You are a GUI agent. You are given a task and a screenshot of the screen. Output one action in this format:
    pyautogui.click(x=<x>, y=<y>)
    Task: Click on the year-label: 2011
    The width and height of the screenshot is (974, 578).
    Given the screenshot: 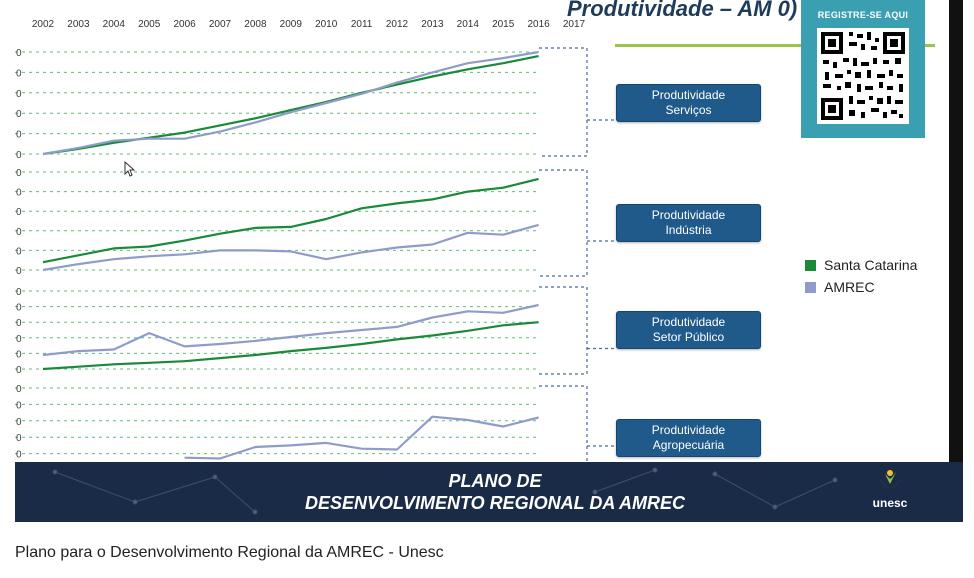 What is the action you would take?
    pyautogui.click(x=362, y=24)
    